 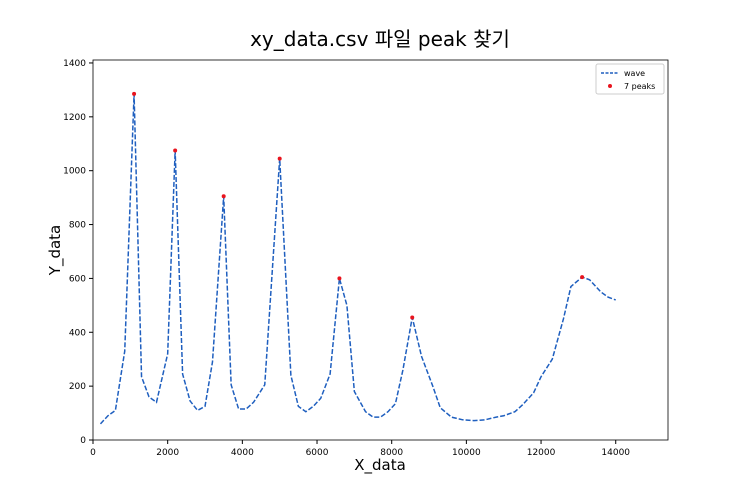 What do you see at coordinates (77, 226) in the screenshot?
I see `y-tick-label: 800` at bounding box center [77, 226].